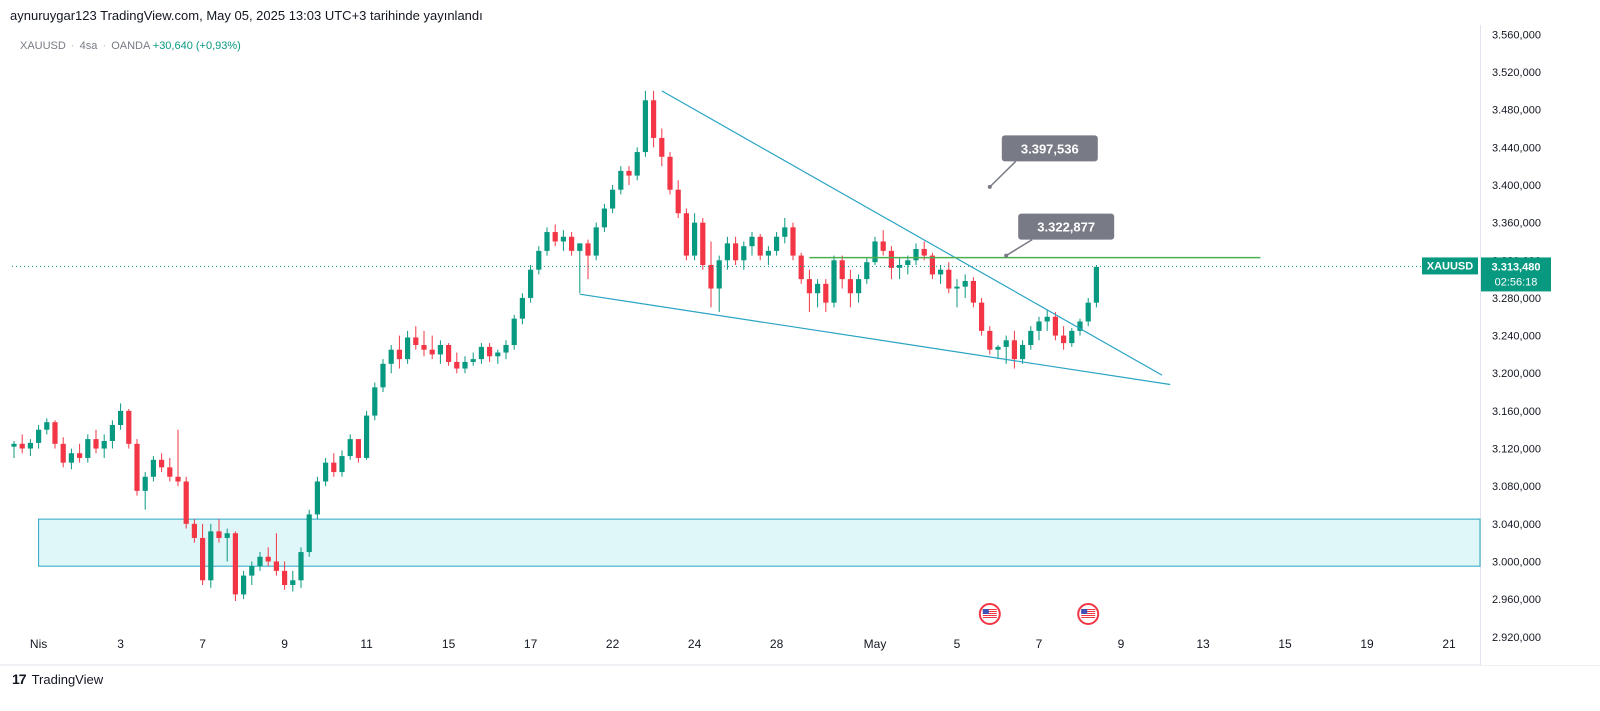 The image size is (1600, 711). I want to click on us-flag-icon, so click(1088, 614).